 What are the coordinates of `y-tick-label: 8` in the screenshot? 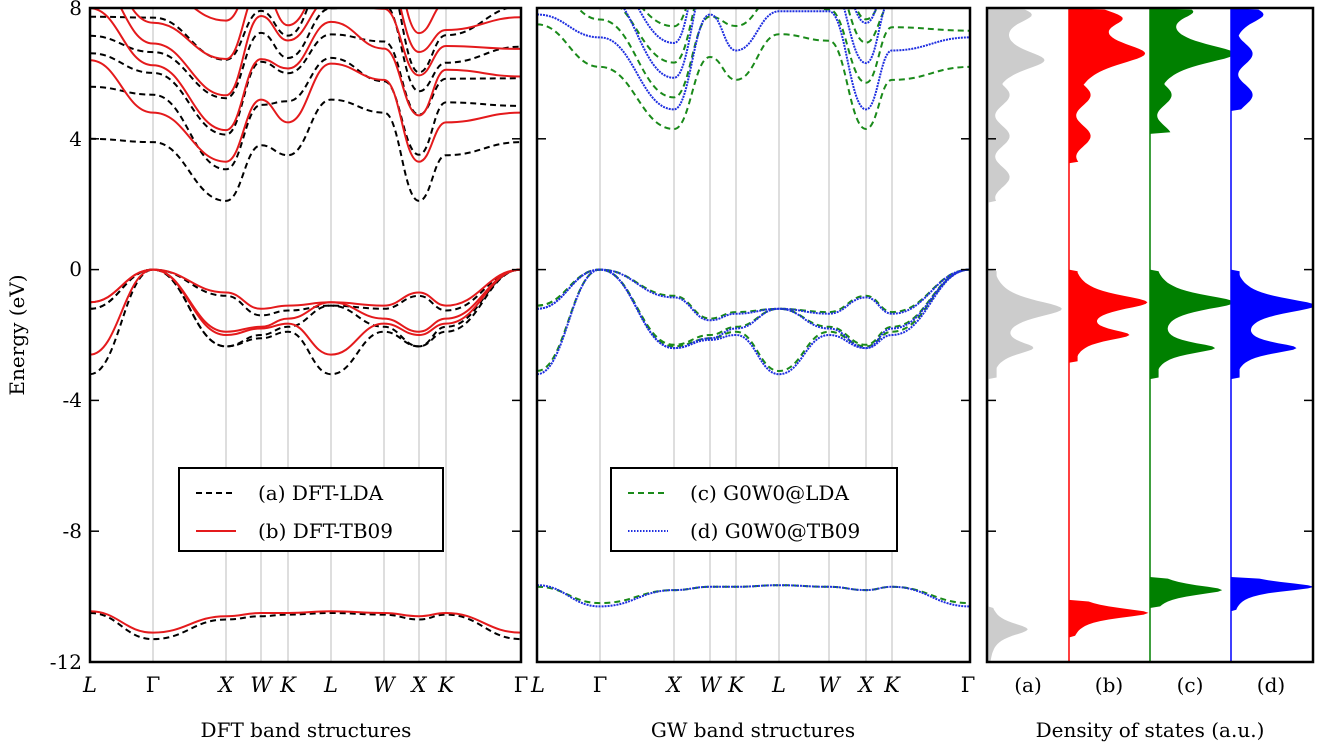 It's located at (75, 10).